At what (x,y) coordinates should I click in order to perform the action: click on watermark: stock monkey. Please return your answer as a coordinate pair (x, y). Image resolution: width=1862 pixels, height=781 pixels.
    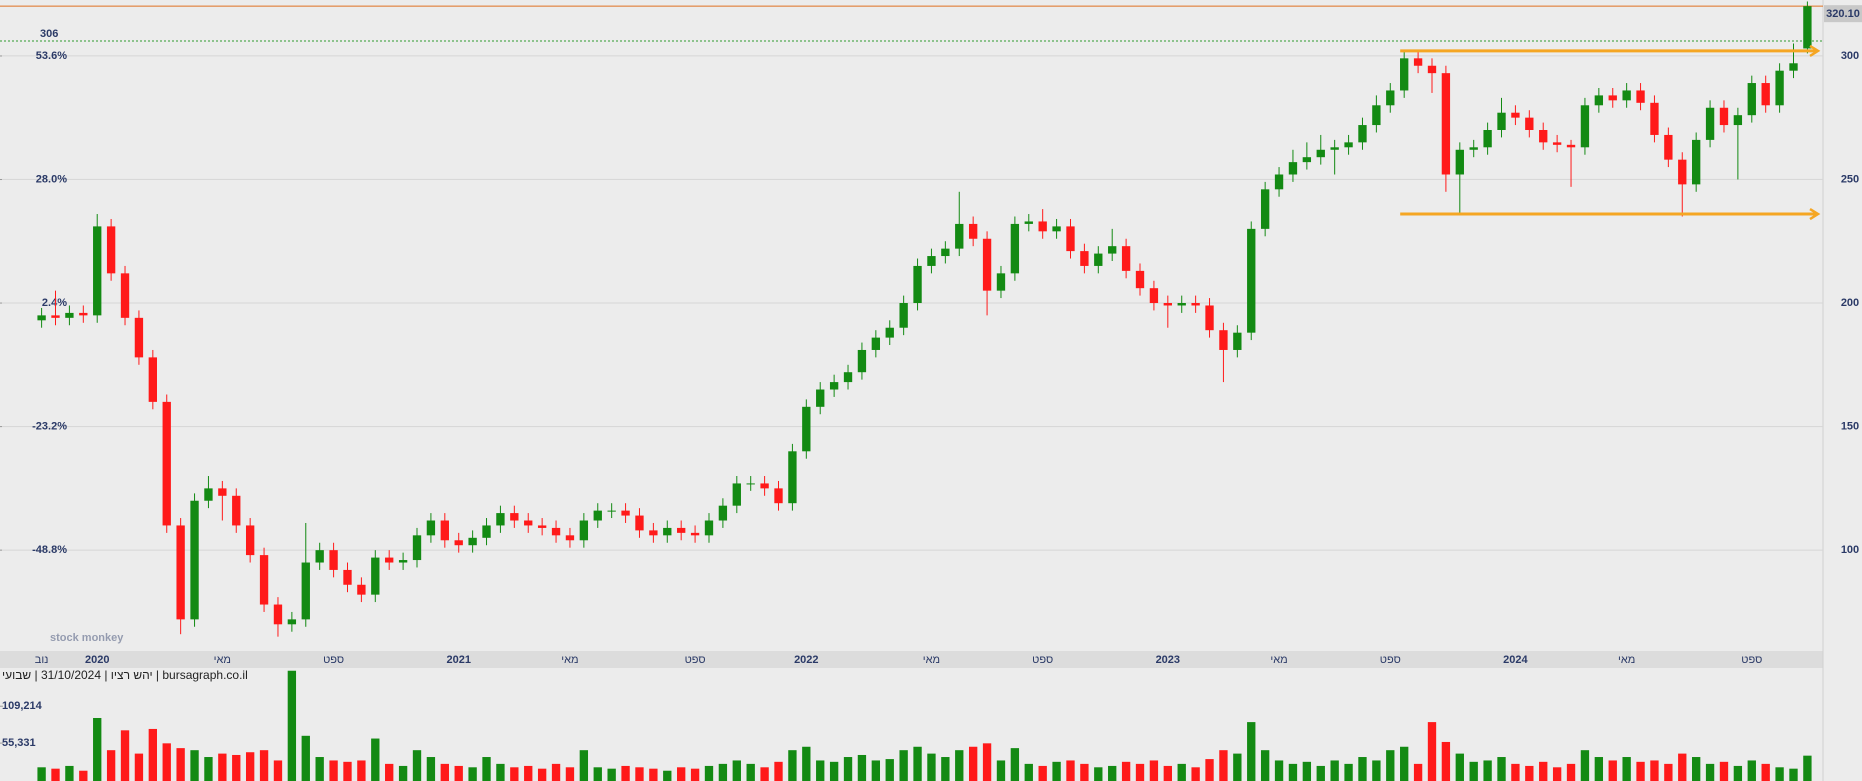
    Looking at the image, I should click on (87, 638).